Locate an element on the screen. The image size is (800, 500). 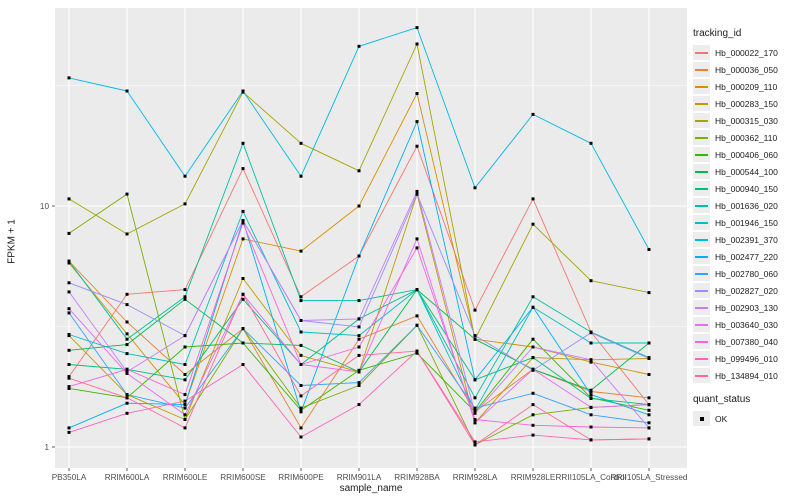
ok-key-swatch is located at coordinates (701, 418).